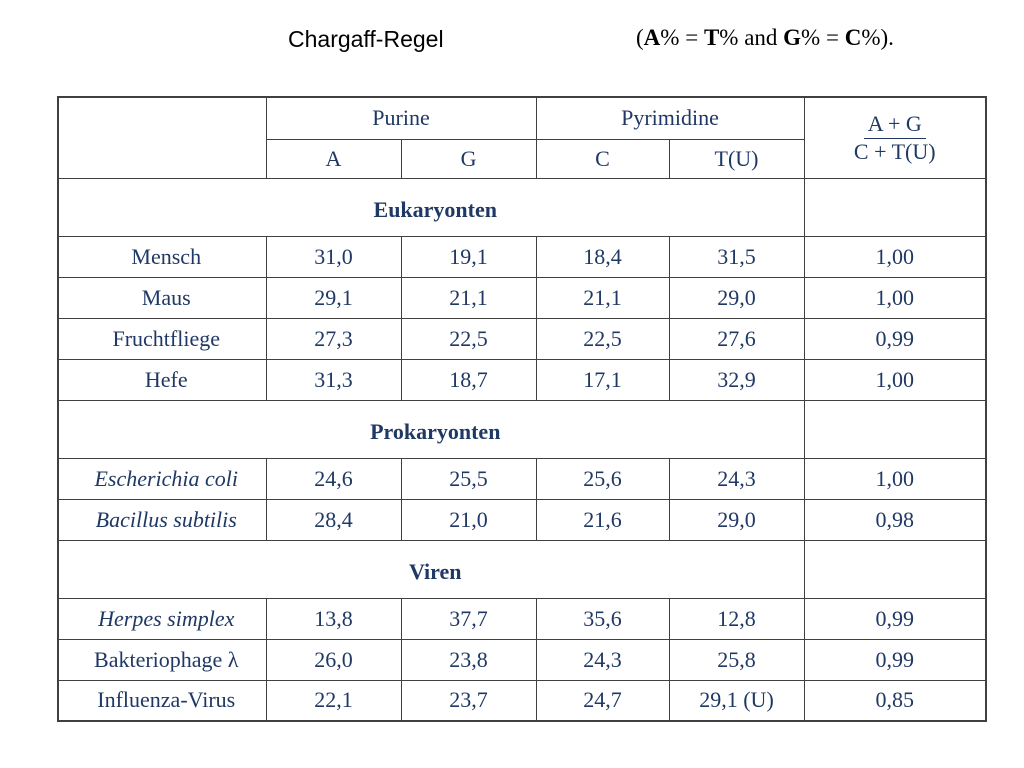 The width and height of the screenshot is (1024, 768). What do you see at coordinates (162, 338) in the screenshot?
I see `organism-name: Fruchtfliege` at bounding box center [162, 338].